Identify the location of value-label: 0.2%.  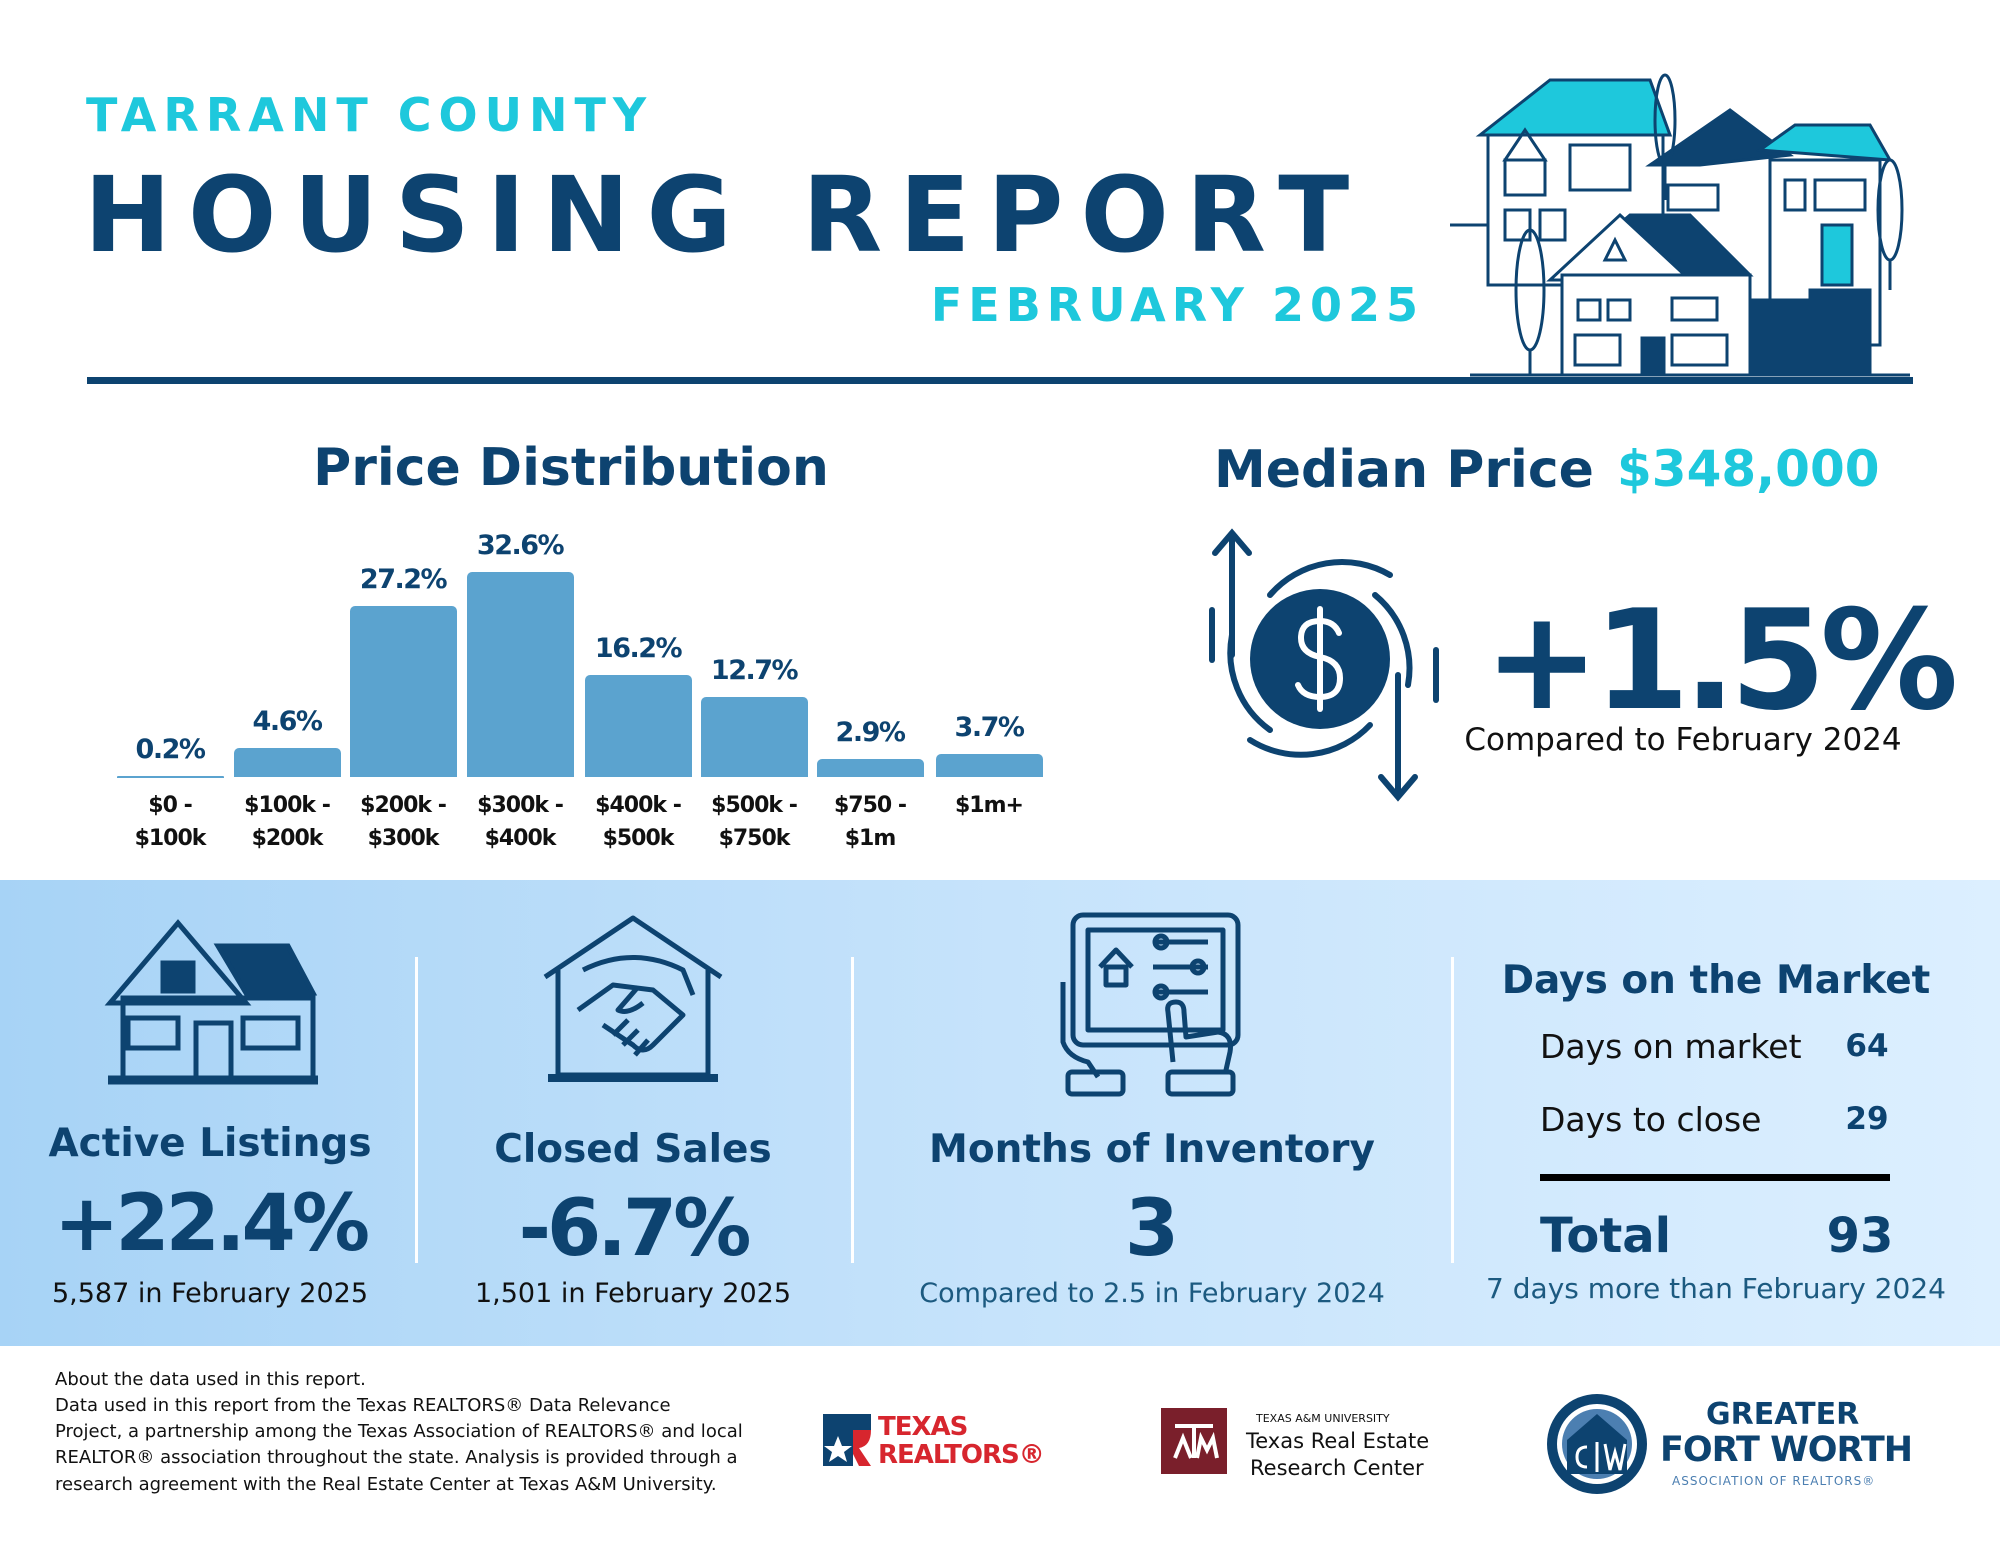
(170, 749).